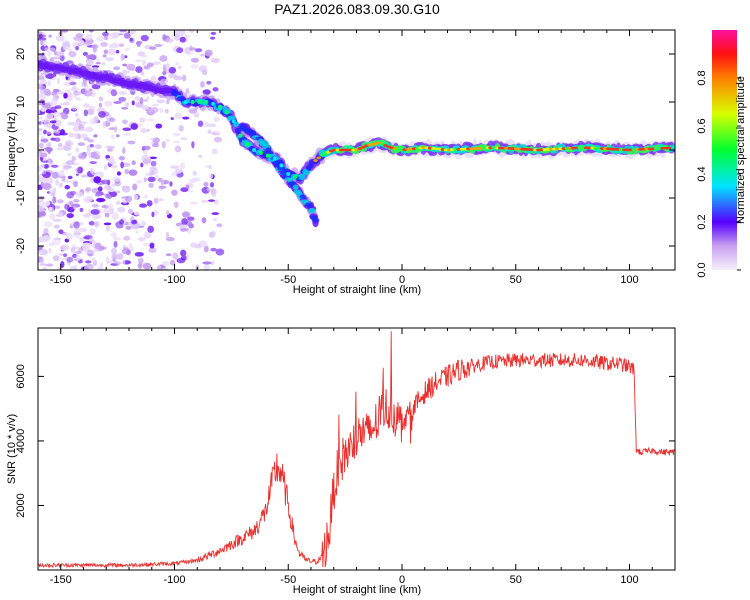  Describe the element at coordinates (288, 580) in the screenshot. I see `snr-x-tick-label: -50` at that location.